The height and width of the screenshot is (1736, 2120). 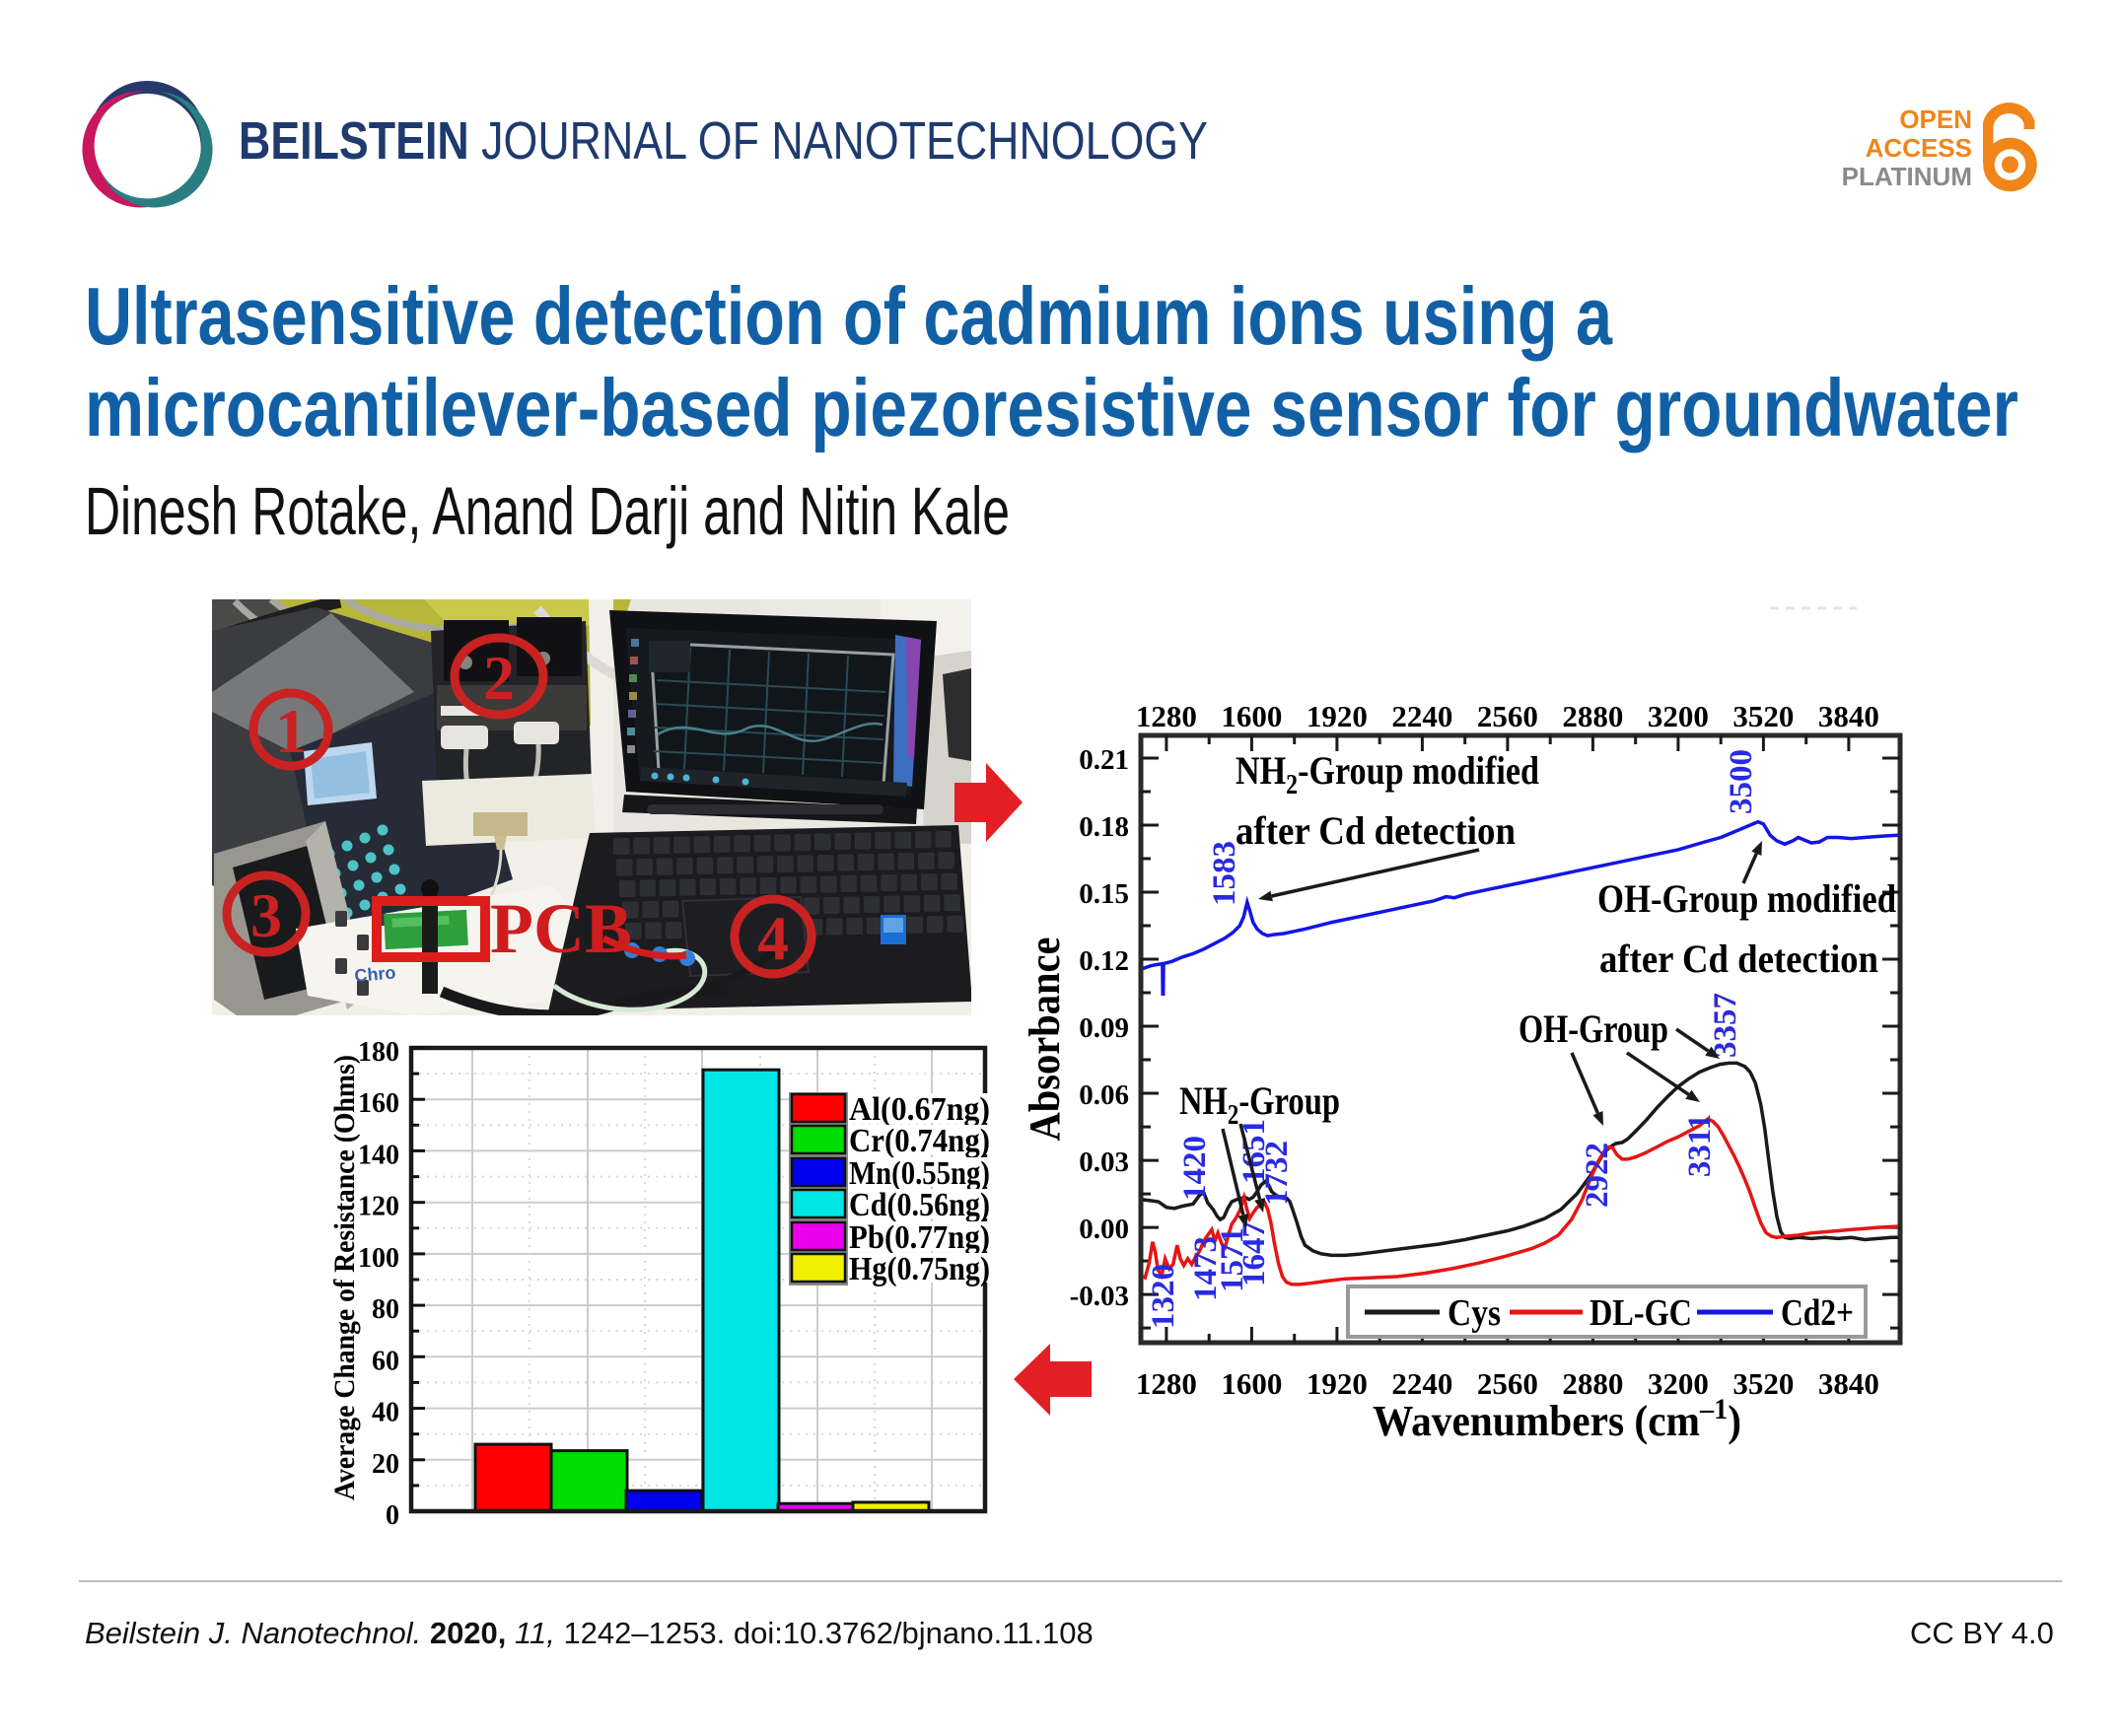 What do you see at coordinates (1817, 1313) in the screenshot?
I see `svg-text: Cd2+` at bounding box center [1817, 1313].